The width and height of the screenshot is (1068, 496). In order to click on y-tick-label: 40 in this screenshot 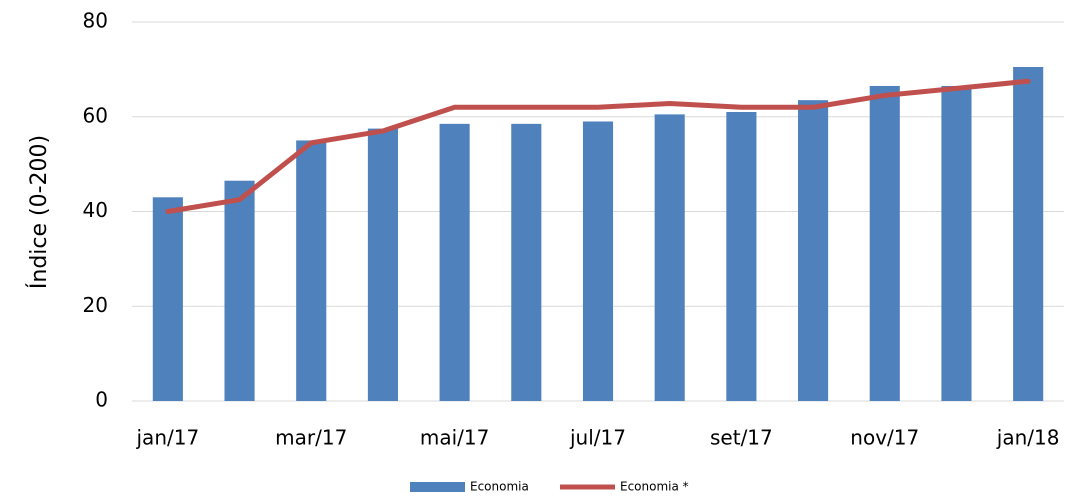, I will do `click(95, 210)`.